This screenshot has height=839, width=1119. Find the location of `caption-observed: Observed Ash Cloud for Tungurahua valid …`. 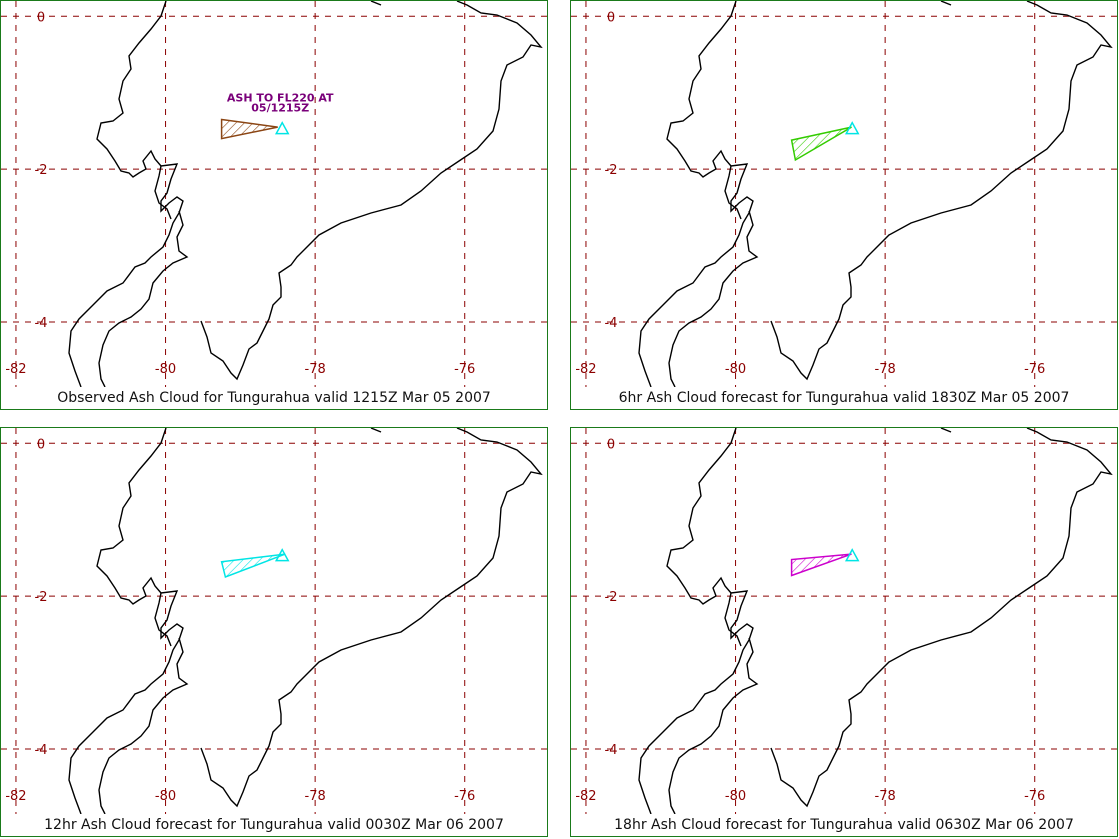

caption-observed: Observed Ash Cloud for Tungurahua valid … is located at coordinates (274, 398).